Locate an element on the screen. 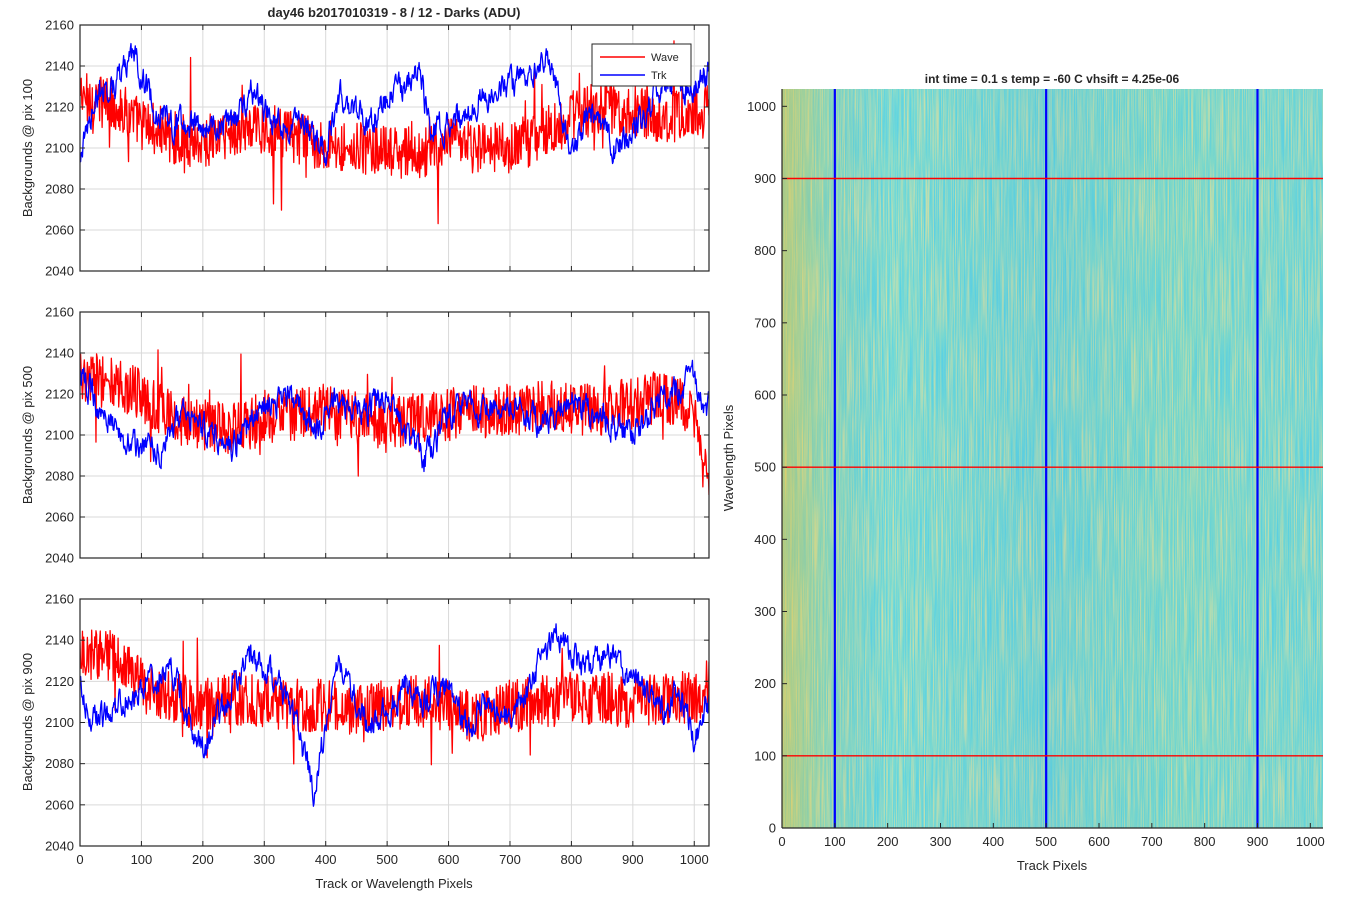 This screenshot has height=900, width=1350. heatmap-y-tick-label: 600 is located at coordinates (765, 394).